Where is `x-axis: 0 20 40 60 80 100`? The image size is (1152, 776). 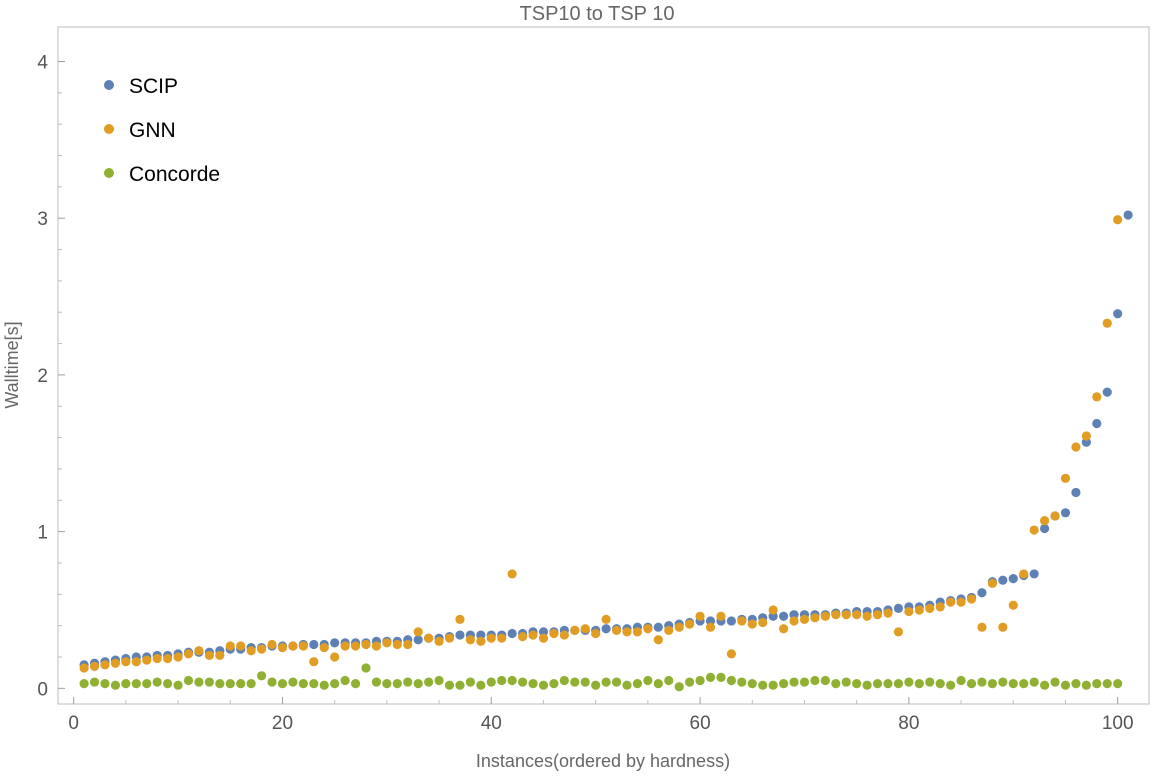 x-axis: 0 20 40 60 80 100 is located at coordinates (601, 715).